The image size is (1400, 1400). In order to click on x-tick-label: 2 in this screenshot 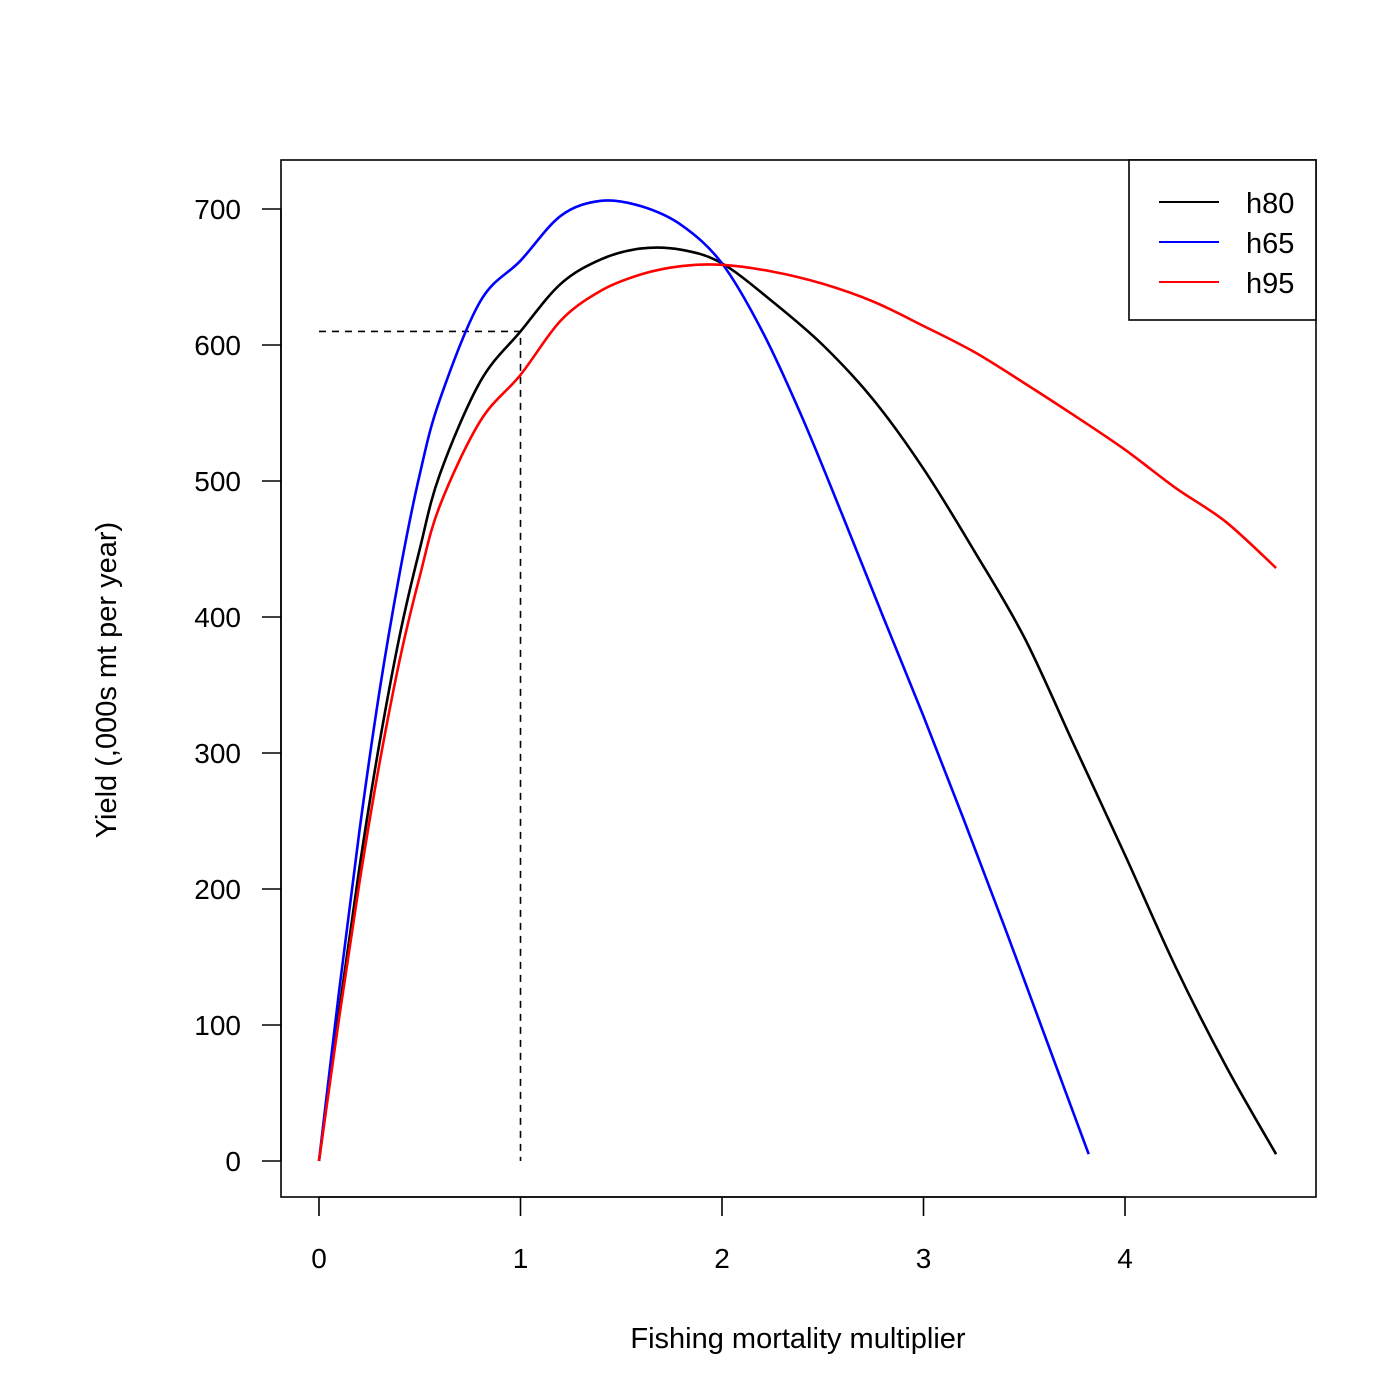, I will do `click(722, 1258)`.